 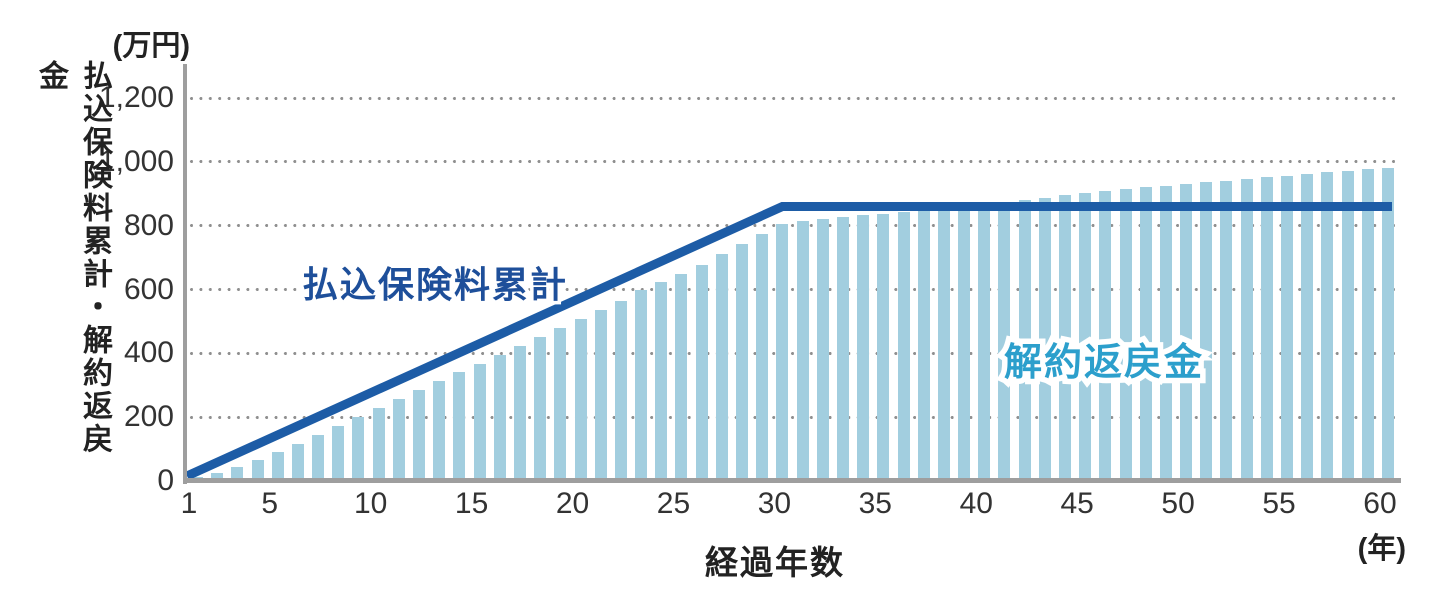 I want to click on x-tick-label-15: 15, so click(x=471, y=503).